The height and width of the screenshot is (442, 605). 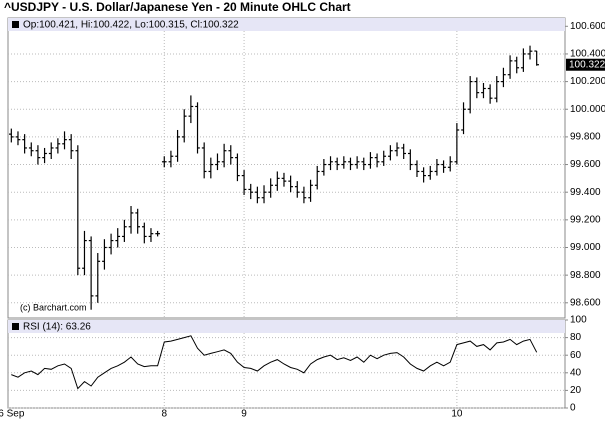 I want to click on y-tick-label: 99.000, so click(x=585, y=247).